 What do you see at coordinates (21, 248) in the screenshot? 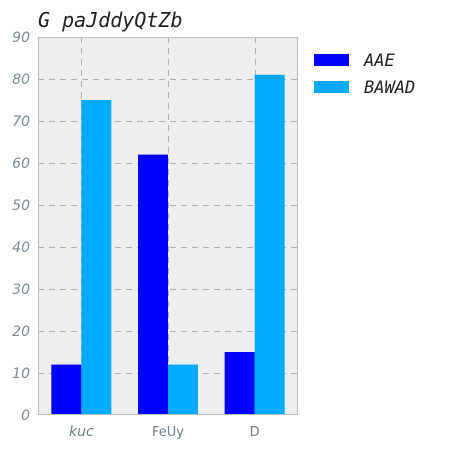
I see `y-tick-label: 40` at bounding box center [21, 248].